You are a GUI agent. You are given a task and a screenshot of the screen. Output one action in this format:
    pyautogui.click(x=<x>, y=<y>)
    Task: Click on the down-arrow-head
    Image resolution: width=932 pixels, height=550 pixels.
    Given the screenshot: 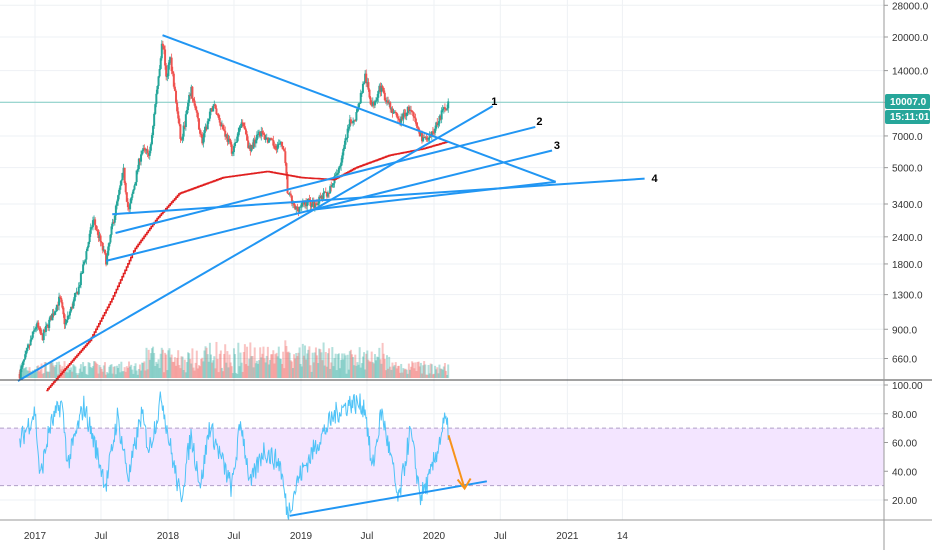 What is the action you would take?
    pyautogui.click(x=464, y=484)
    